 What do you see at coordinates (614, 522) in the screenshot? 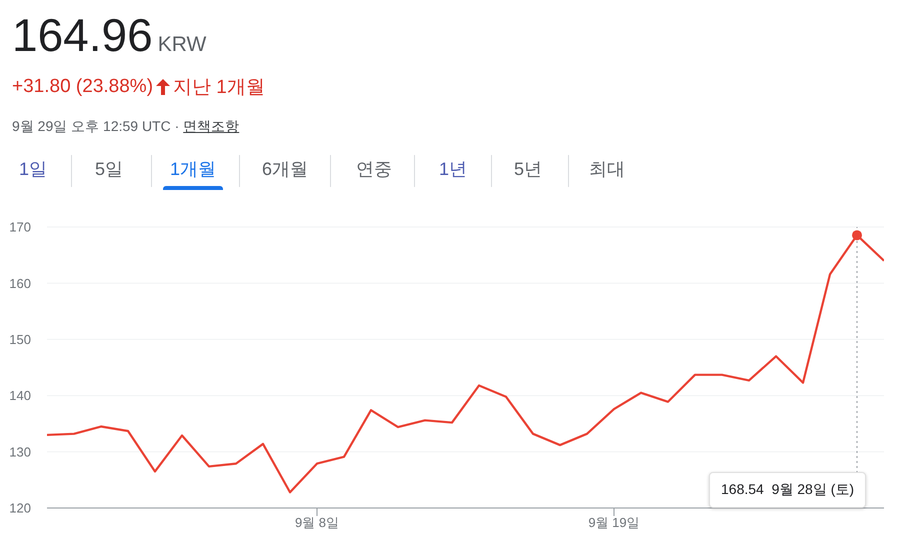
I see `x-tick-label: 9월 19일` at bounding box center [614, 522].